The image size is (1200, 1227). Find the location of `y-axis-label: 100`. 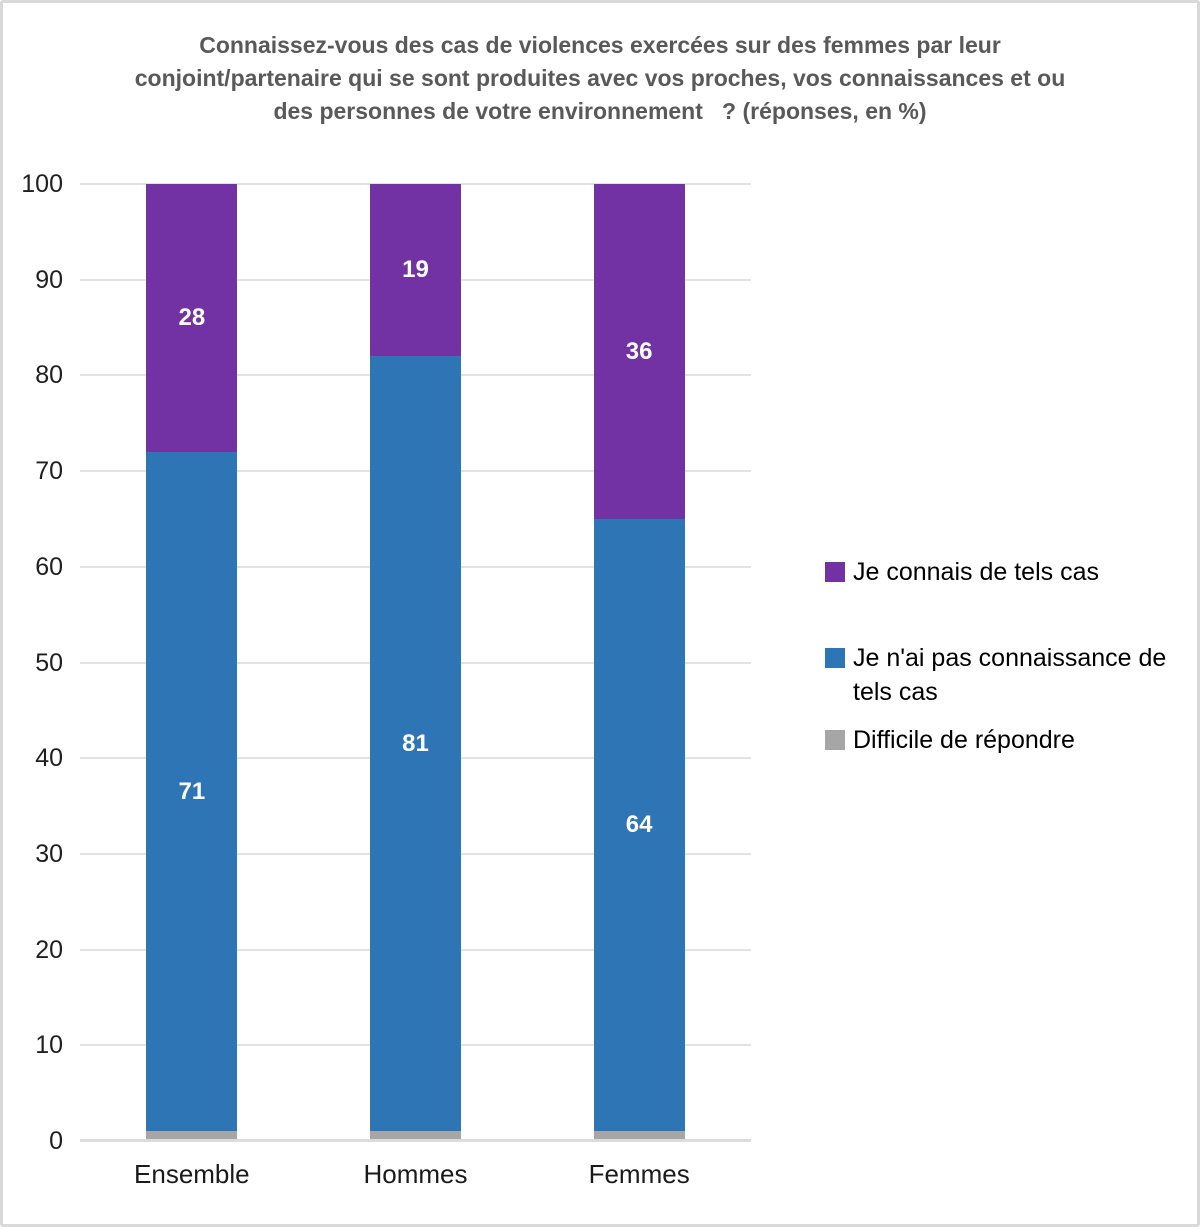

y-axis-label: 100 is located at coordinates (42, 184).